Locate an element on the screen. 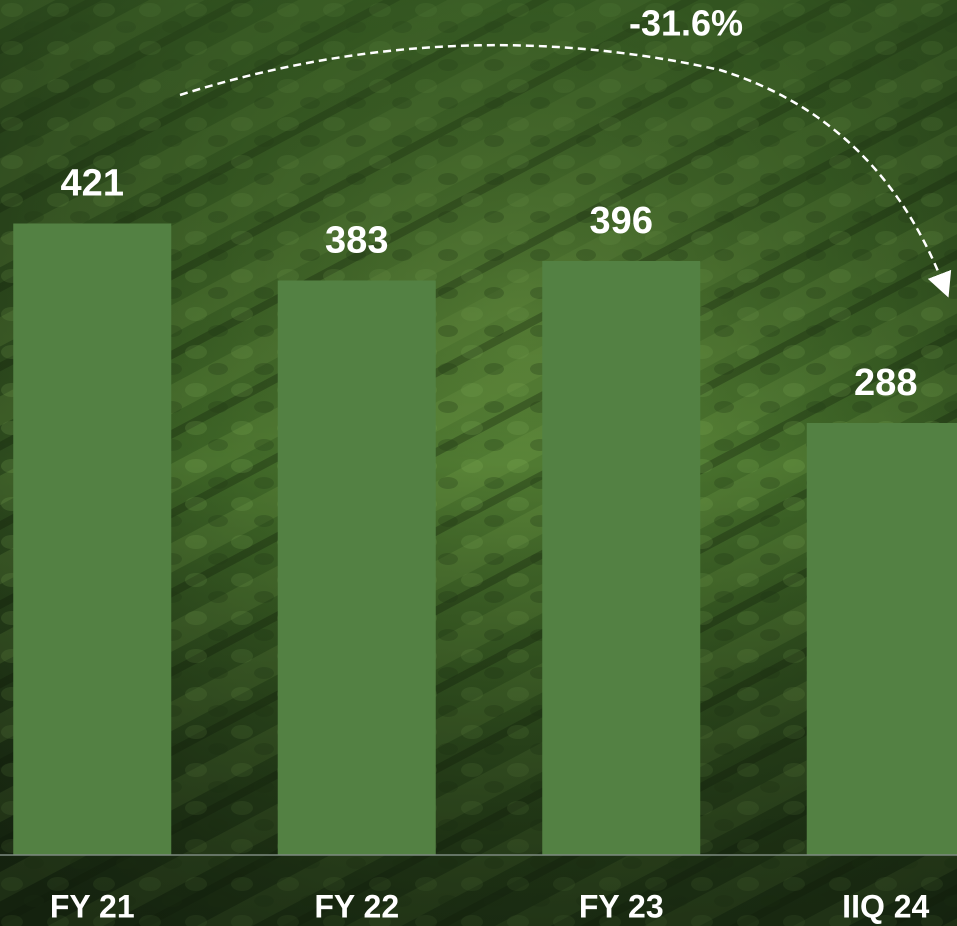  x-tick-label: FY 22 is located at coordinates (356, 906).